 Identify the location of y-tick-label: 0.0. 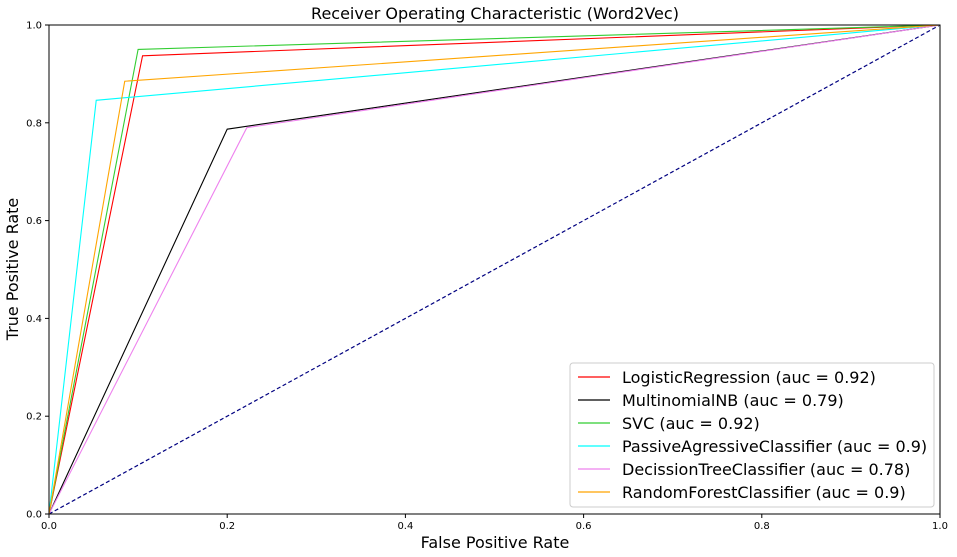
(34, 515).